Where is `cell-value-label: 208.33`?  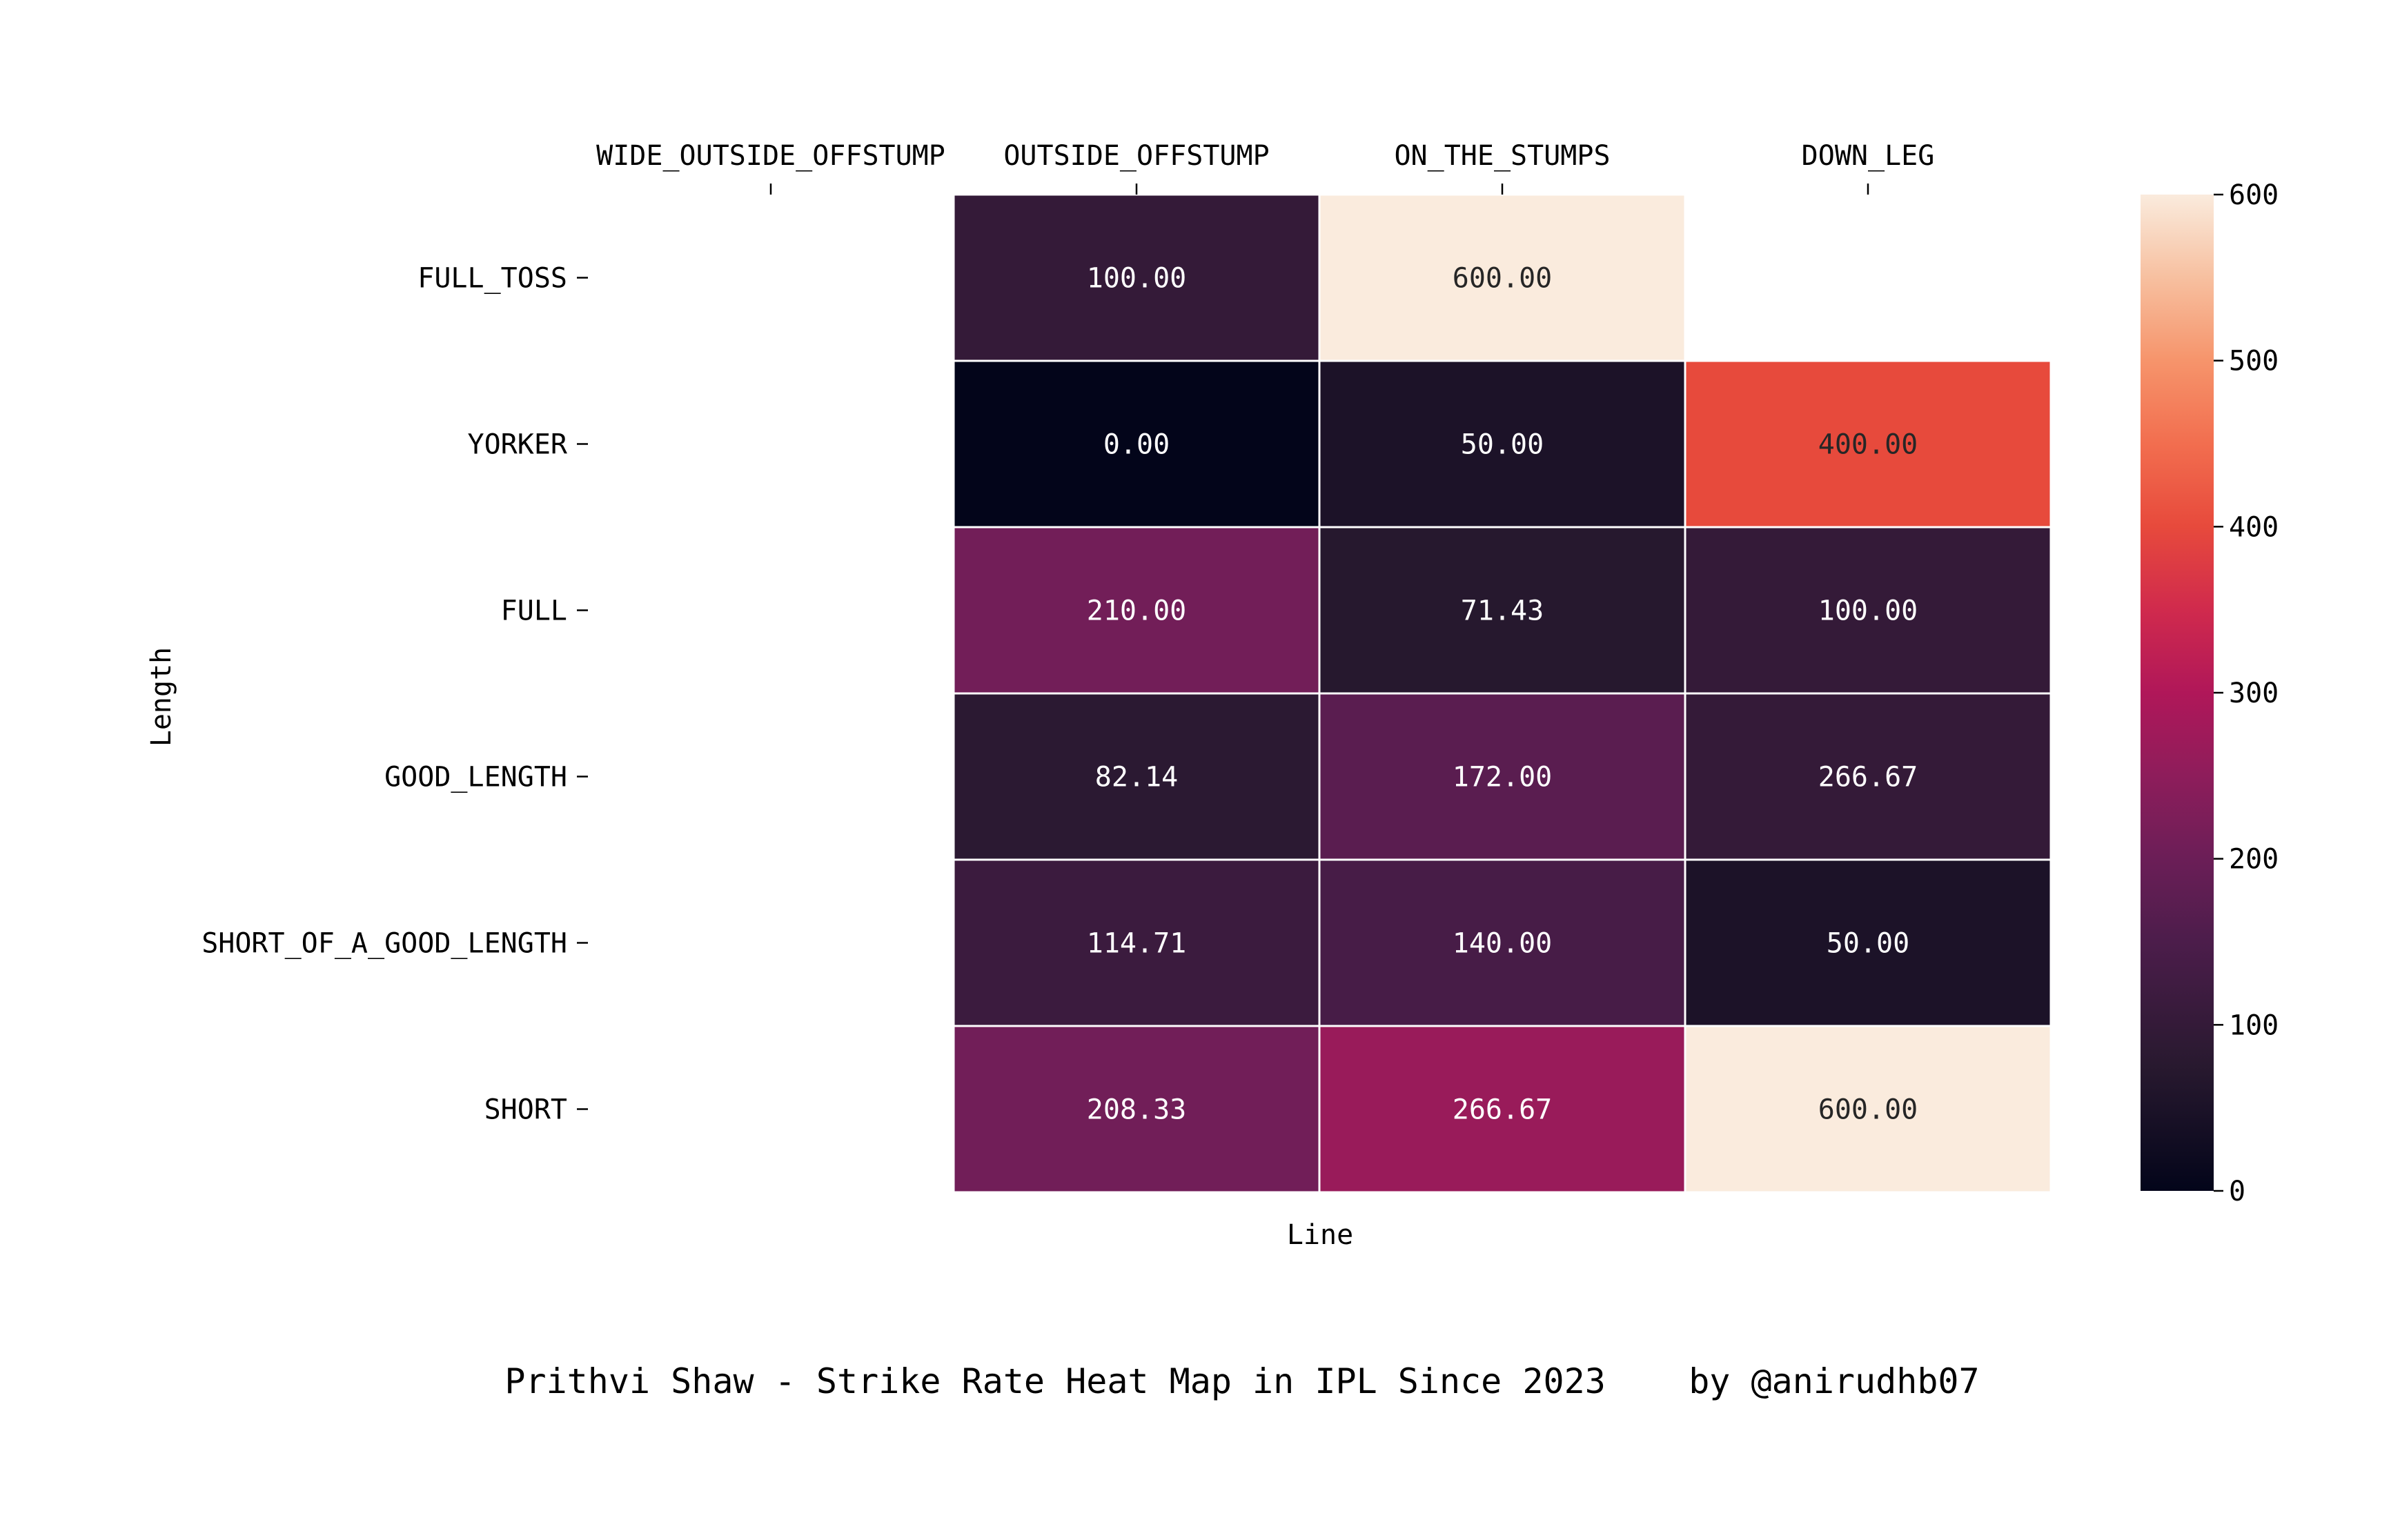 cell-value-label: 208.33 is located at coordinates (1137, 1110).